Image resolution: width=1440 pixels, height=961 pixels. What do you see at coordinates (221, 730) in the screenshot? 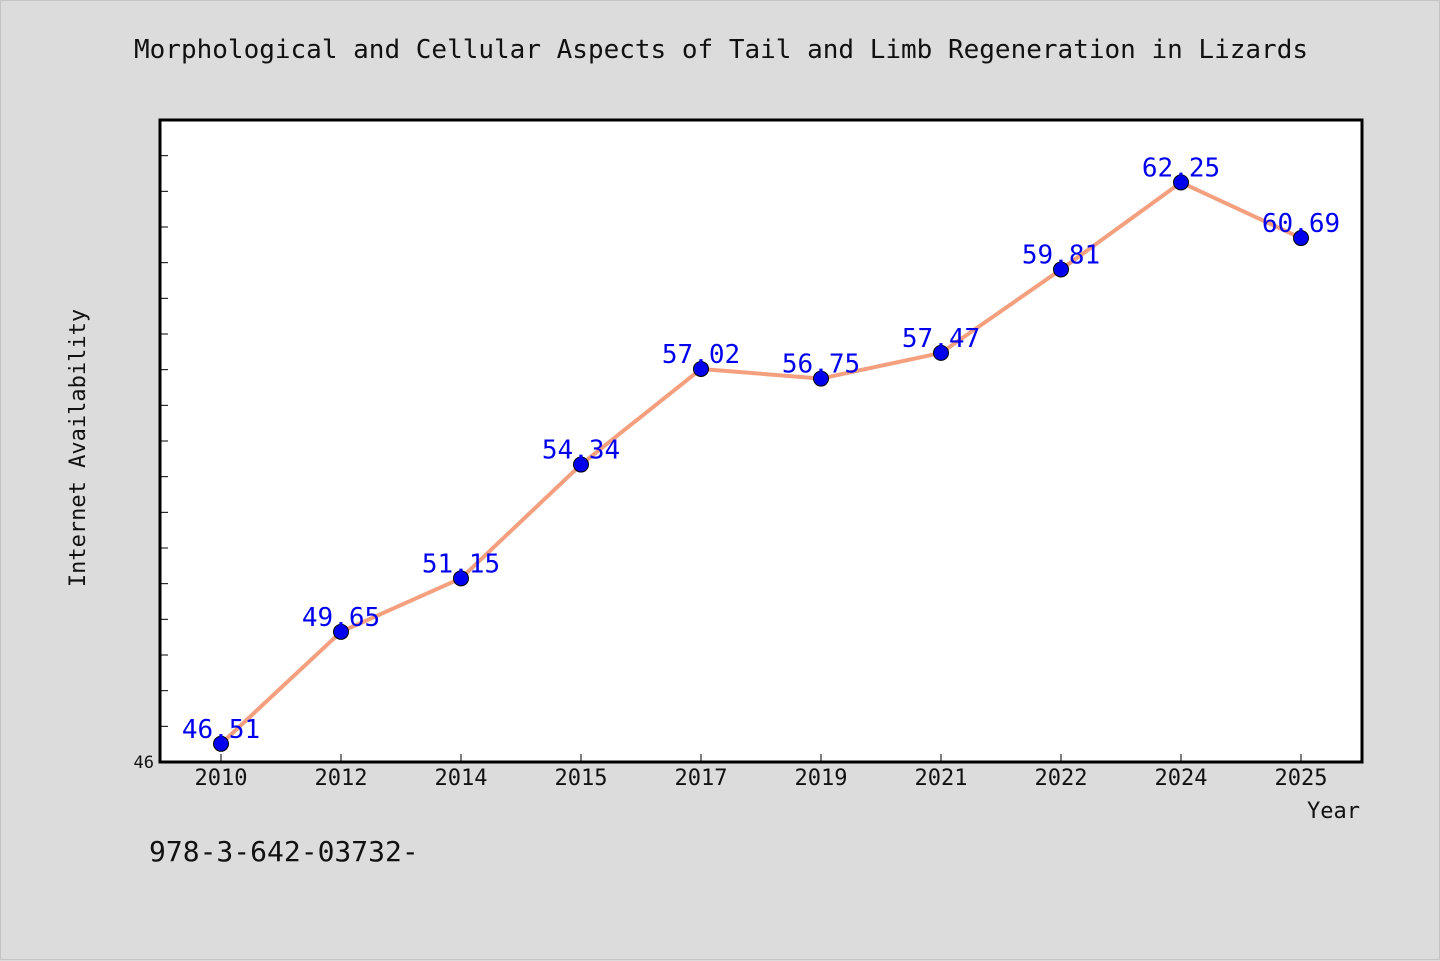
I see `data-label: 46.51` at bounding box center [221, 730].